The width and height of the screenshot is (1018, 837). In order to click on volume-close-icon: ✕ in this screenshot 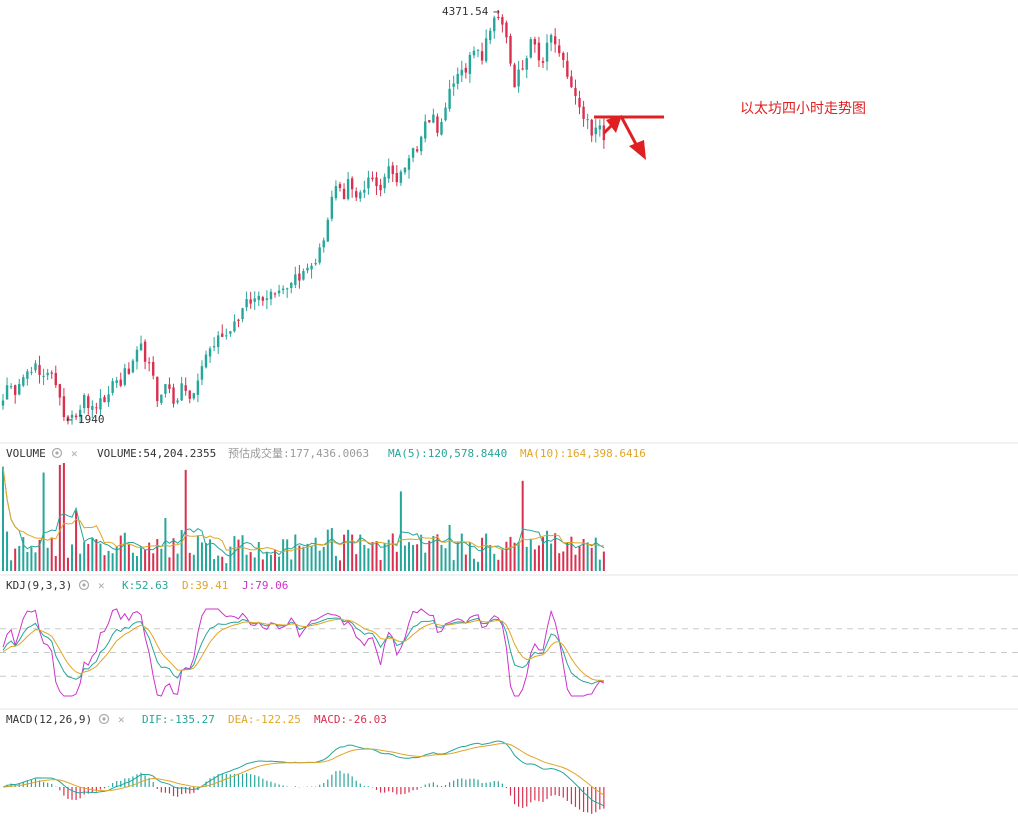, I will do `click(74, 453)`.